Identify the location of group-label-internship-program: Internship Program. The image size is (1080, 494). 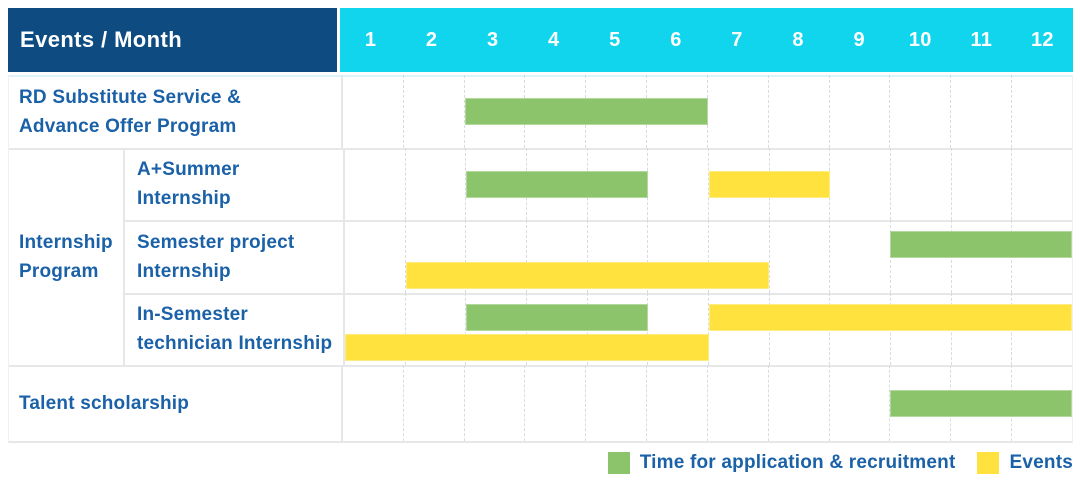
(67, 256).